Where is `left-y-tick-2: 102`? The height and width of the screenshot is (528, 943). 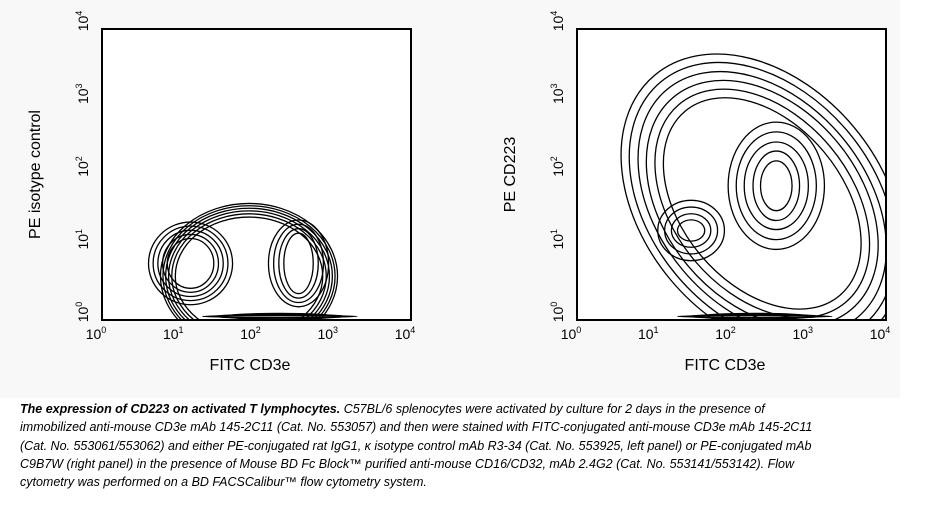 left-y-tick-2: 102 is located at coordinates (82, 166).